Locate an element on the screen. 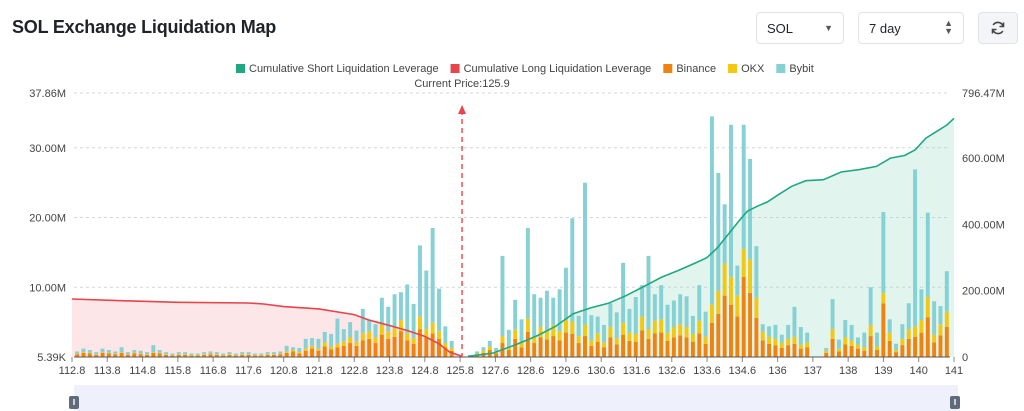 The height and width of the screenshot is (411, 1024). x-tick-label: 122.8 is located at coordinates (354, 371).